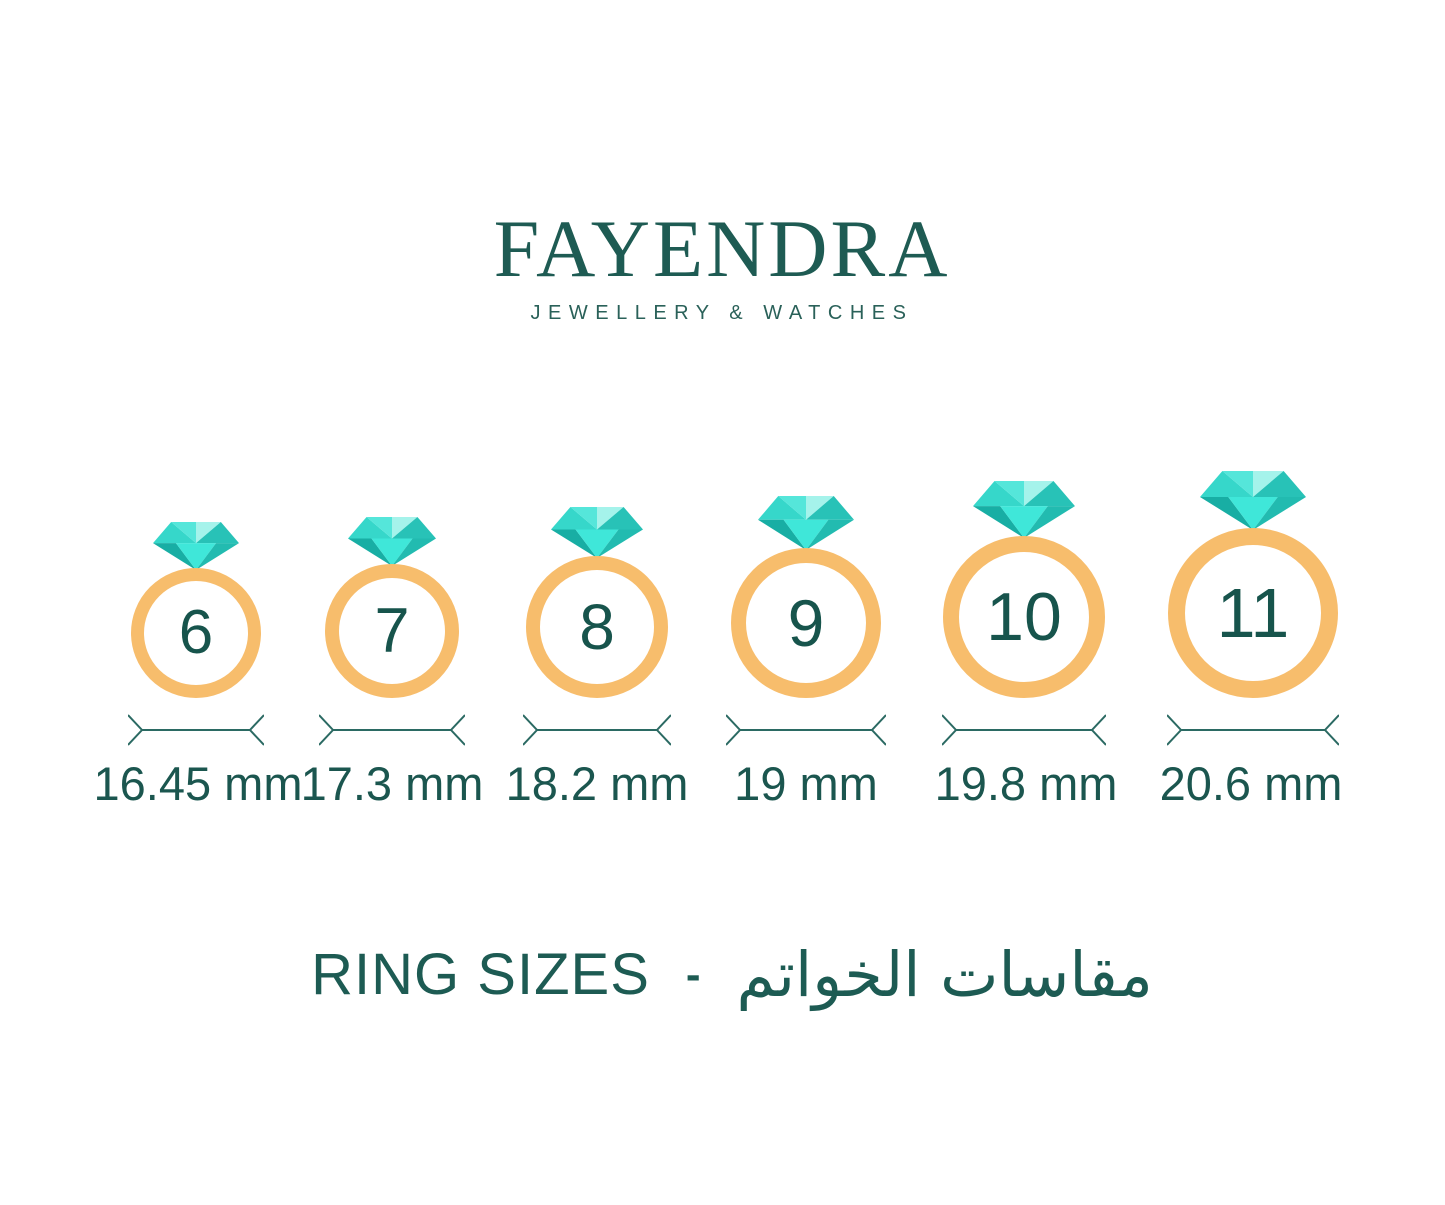  I want to click on ring-band: 6, so click(196, 633).